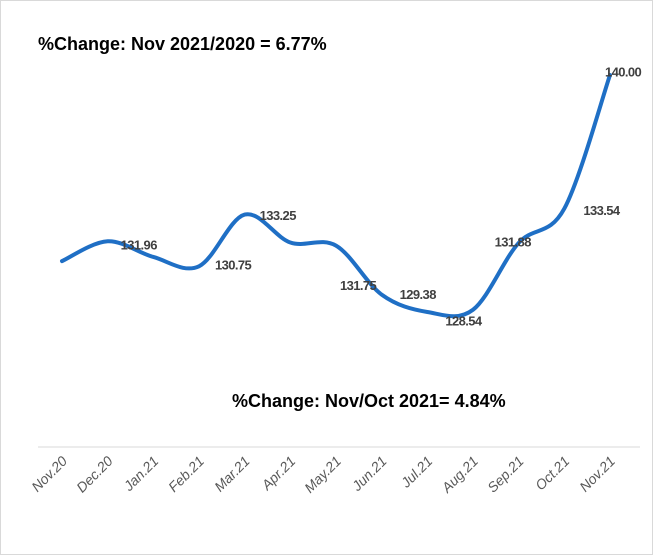 The width and height of the screenshot is (653, 555). What do you see at coordinates (358, 285) in the screenshot?
I see `data-label: 131.75` at bounding box center [358, 285].